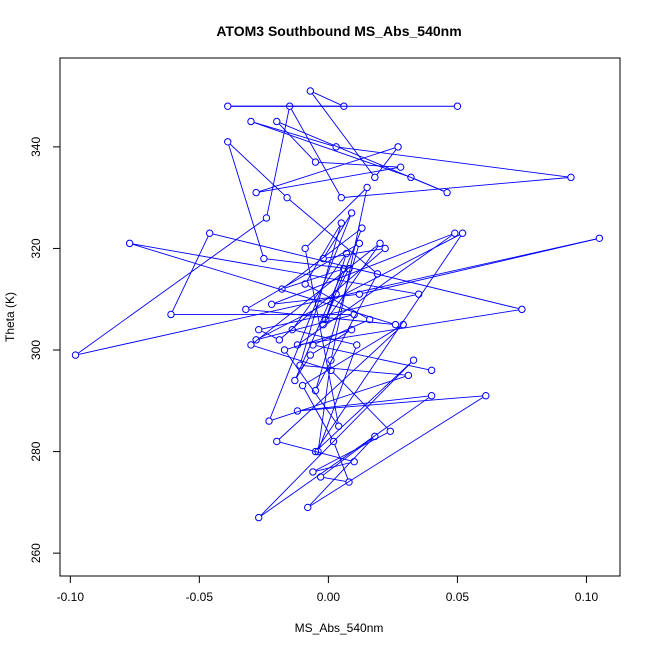 Image resolution: width=650 pixels, height=650 pixels. I want to click on x-tick-label: -0.10, so click(71, 597).